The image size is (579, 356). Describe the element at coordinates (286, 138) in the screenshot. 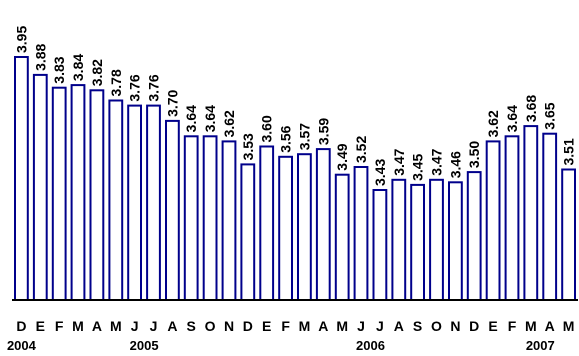

I see `bar-value-label: 3.56` at that location.